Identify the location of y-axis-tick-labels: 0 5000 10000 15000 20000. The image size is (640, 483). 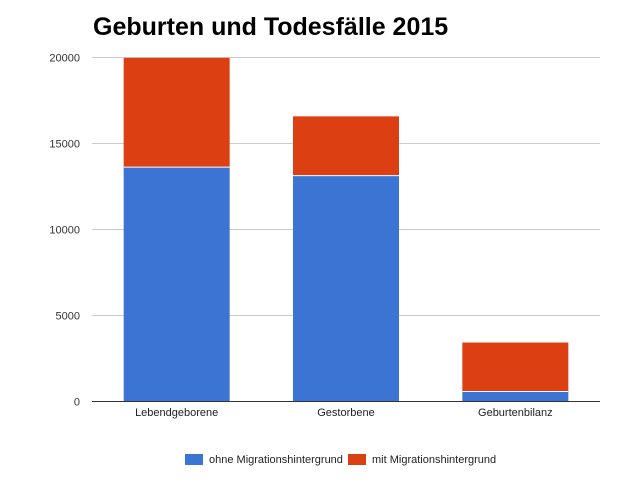
(64, 231).